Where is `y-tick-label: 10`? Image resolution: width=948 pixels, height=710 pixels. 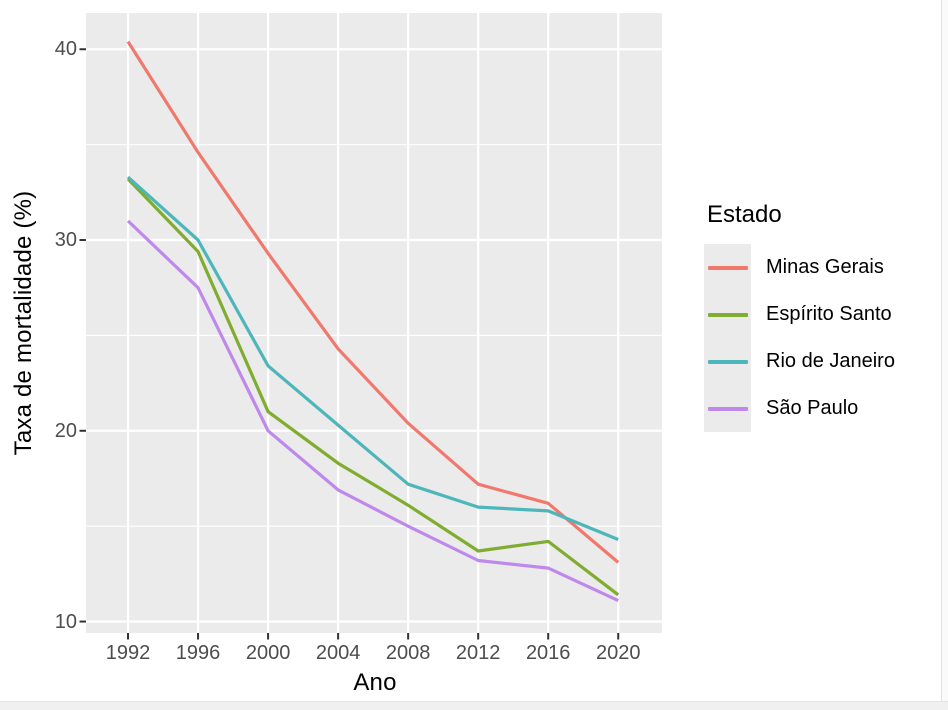
y-tick-label: 10 is located at coordinates (65, 621).